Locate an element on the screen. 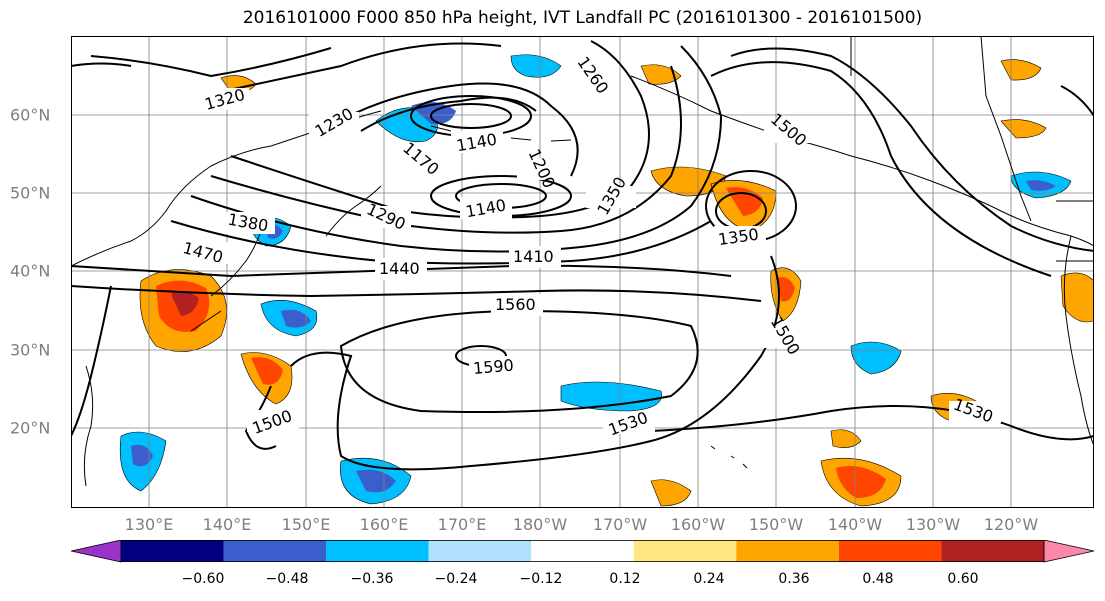 The width and height of the screenshot is (1105, 601). contour-label: 1440 is located at coordinates (399, 268).